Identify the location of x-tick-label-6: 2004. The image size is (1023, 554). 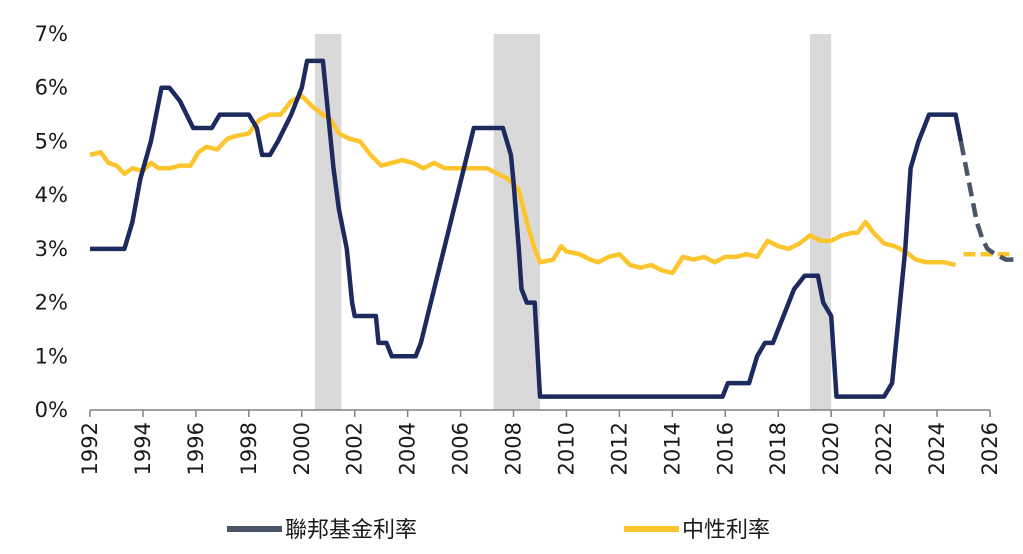
(408, 448).